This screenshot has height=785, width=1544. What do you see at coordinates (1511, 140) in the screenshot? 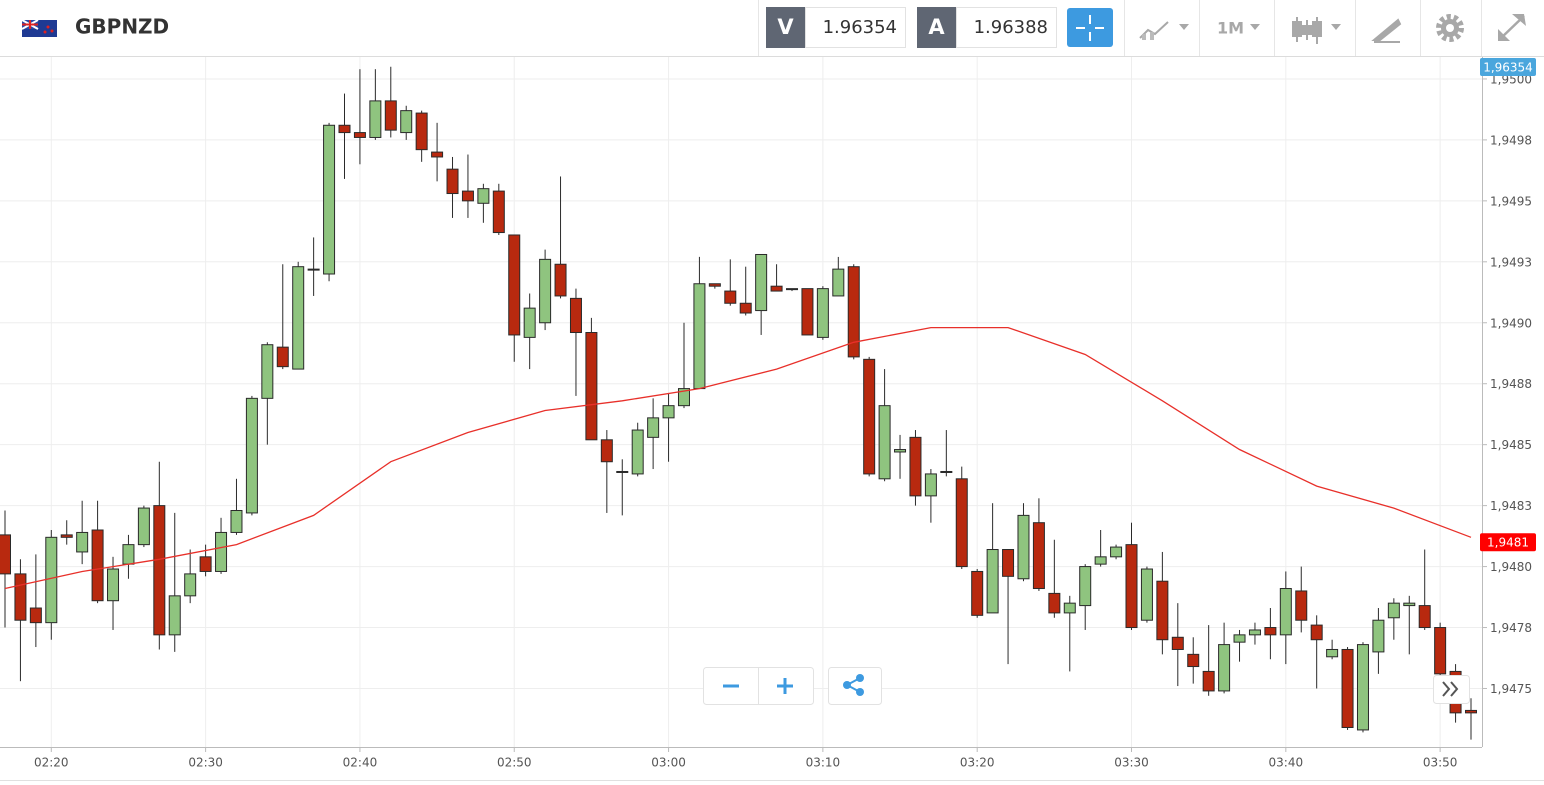
I see `y-tick-label: 1,9498` at bounding box center [1511, 140].